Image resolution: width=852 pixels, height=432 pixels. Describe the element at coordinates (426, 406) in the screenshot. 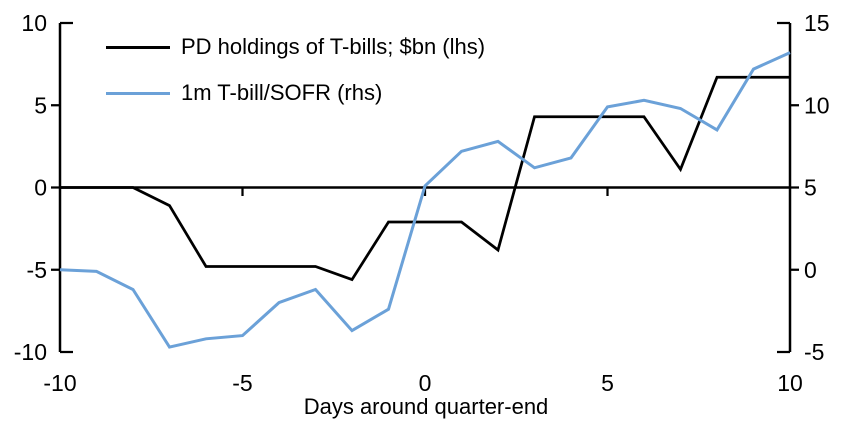

I see `x-axis-title: Days around quarter-end` at that location.